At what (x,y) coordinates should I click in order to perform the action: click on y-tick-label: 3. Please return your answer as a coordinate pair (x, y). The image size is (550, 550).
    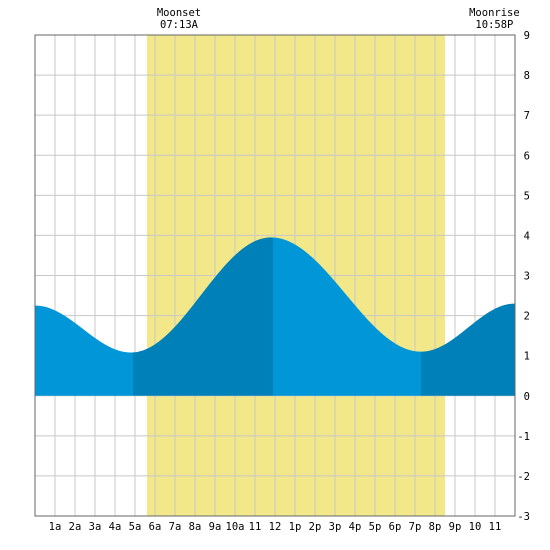
    Looking at the image, I should click on (527, 277).